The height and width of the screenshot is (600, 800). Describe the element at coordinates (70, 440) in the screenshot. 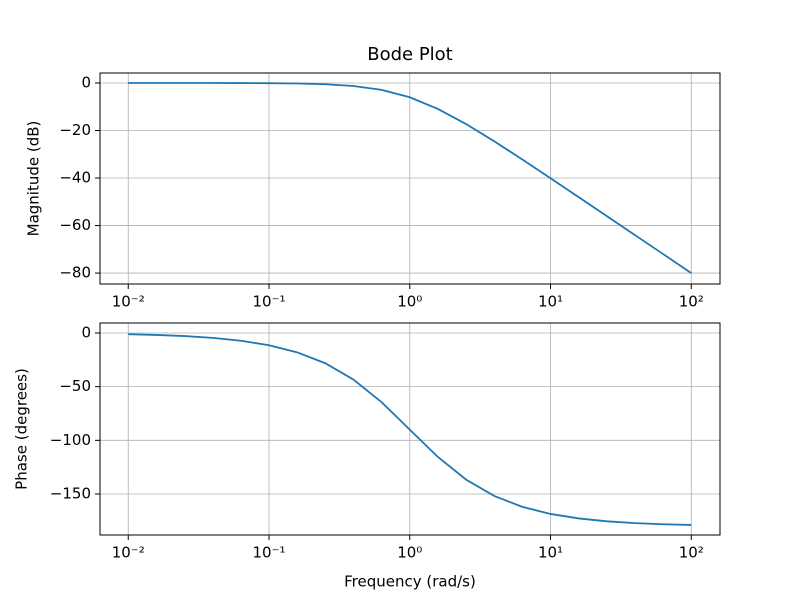

I see `y-tick-label: −100` at that location.